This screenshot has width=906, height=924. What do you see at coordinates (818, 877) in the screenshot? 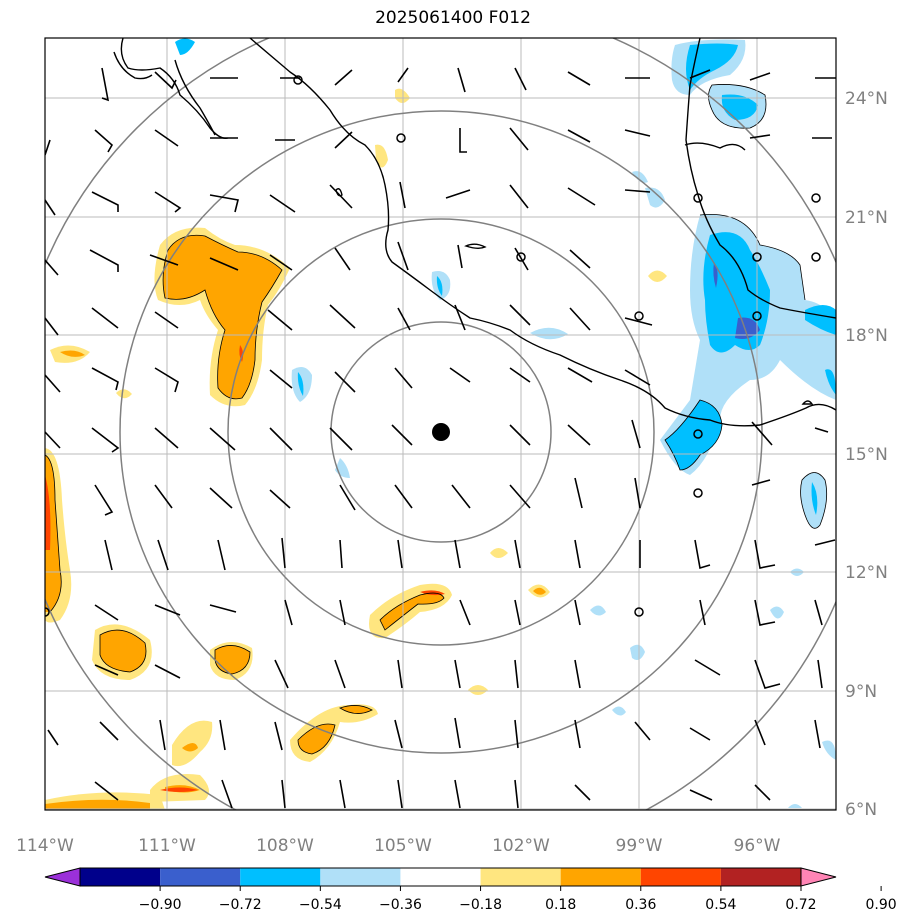
I see `colorbar-extend-high` at bounding box center [818, 877].